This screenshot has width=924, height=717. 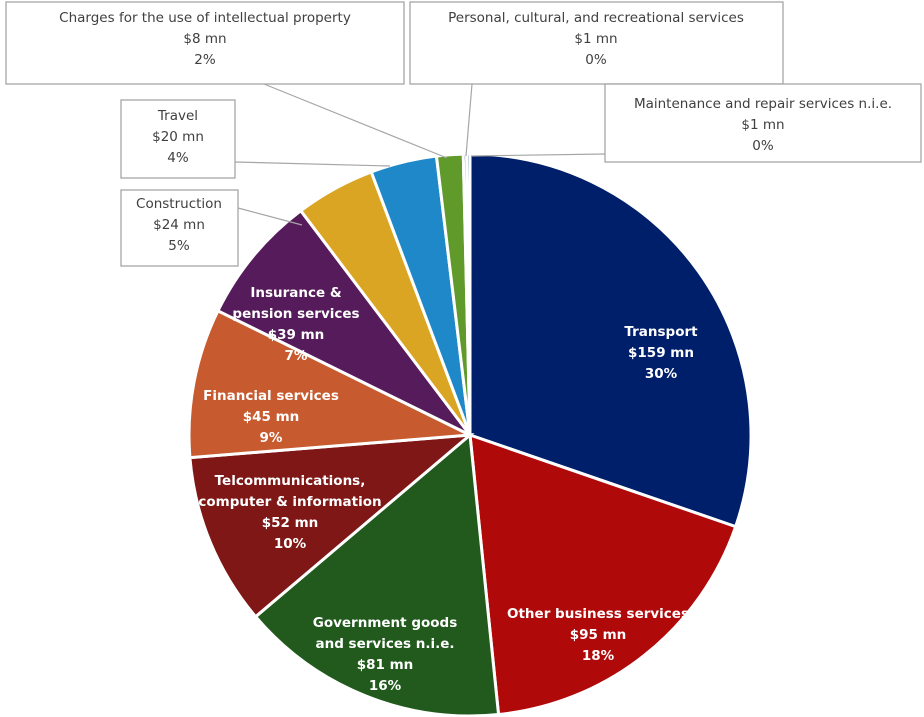 I want to click on callout-box-construction, so click(x=179, y=228).